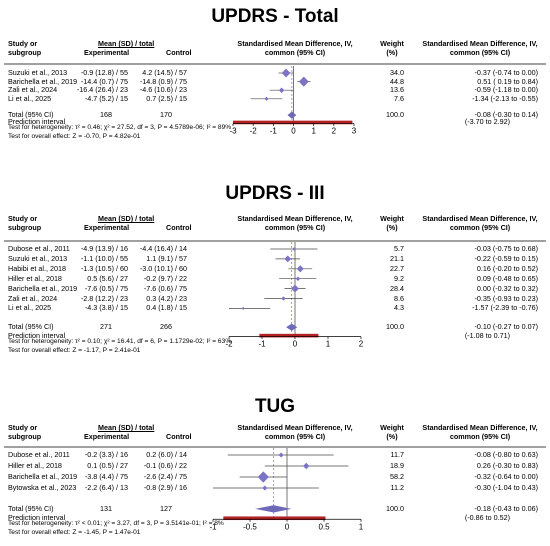 This screenshot has height=546, width=550. I want to click on header-smd: Standardised Mean Difference, IV,, so click(295, 427).